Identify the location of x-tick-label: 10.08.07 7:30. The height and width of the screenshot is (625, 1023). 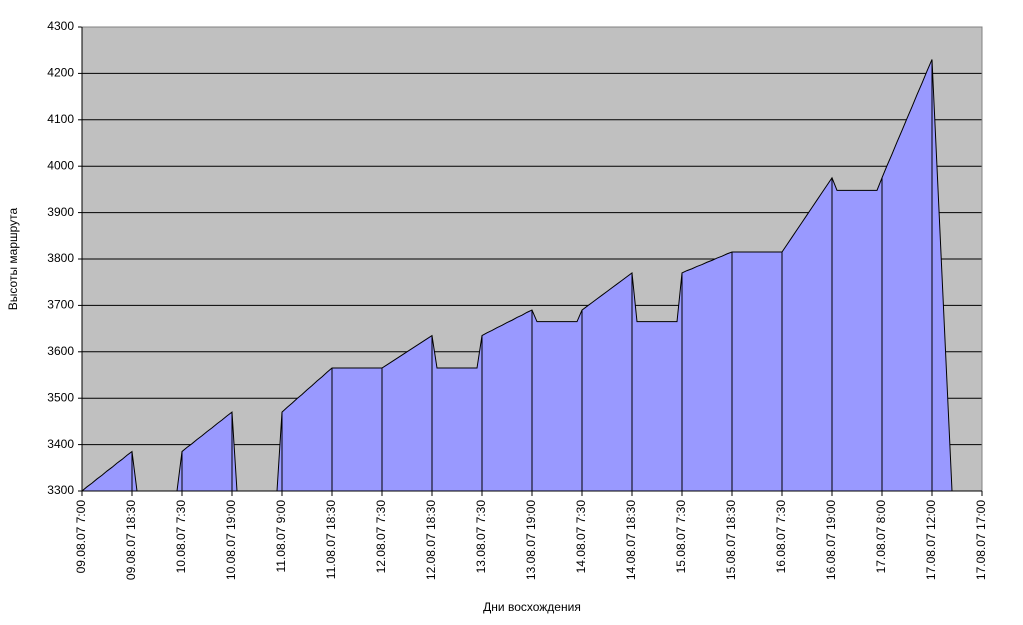
(181, 537).